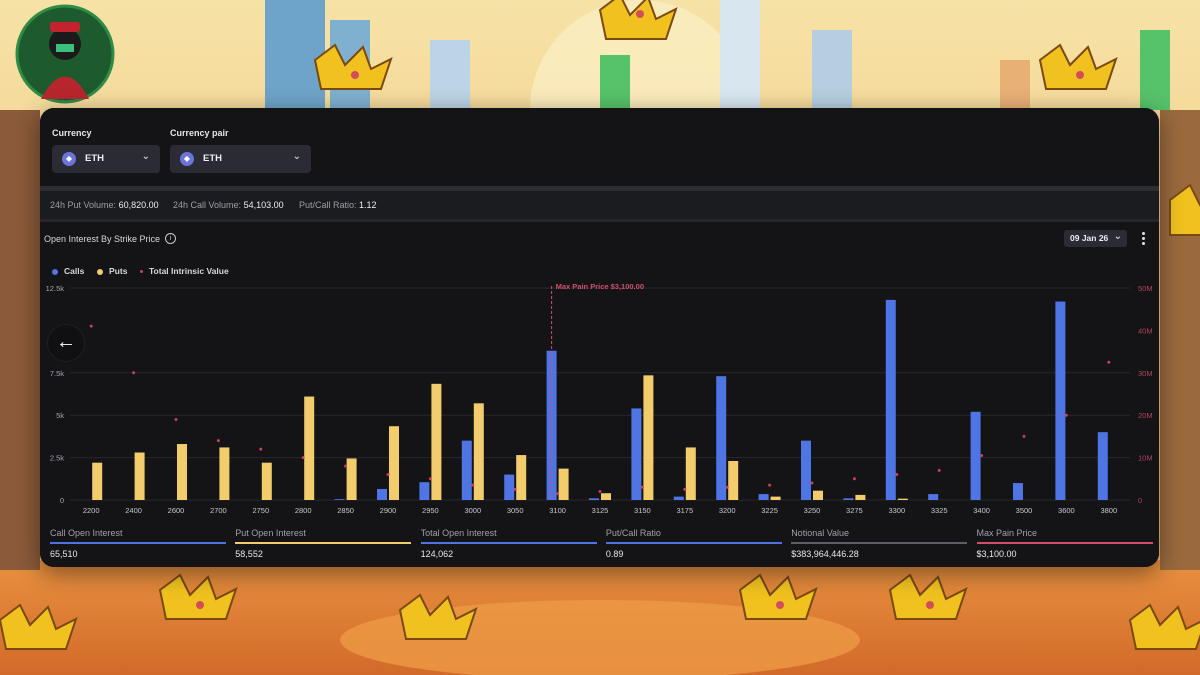  What do you see at coordinates (176, 510) in the screenshot?
I see `x-tick-label: 2600` at bounding box center [176, 510].